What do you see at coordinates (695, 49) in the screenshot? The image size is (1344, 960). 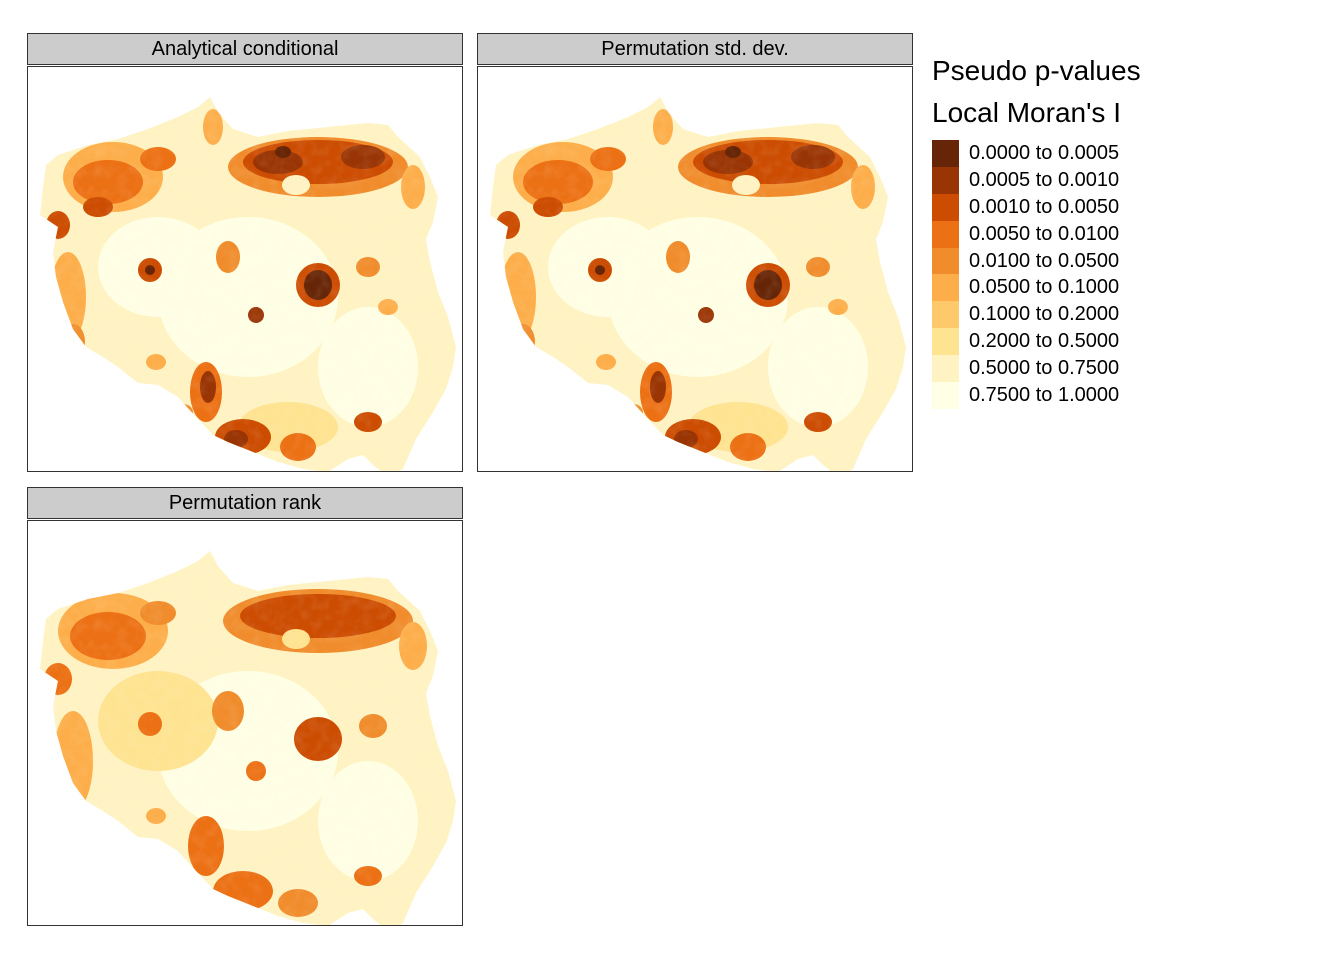 I see `facet-strip-title: Permutation std. dev.` at bounding box center [695, 49].